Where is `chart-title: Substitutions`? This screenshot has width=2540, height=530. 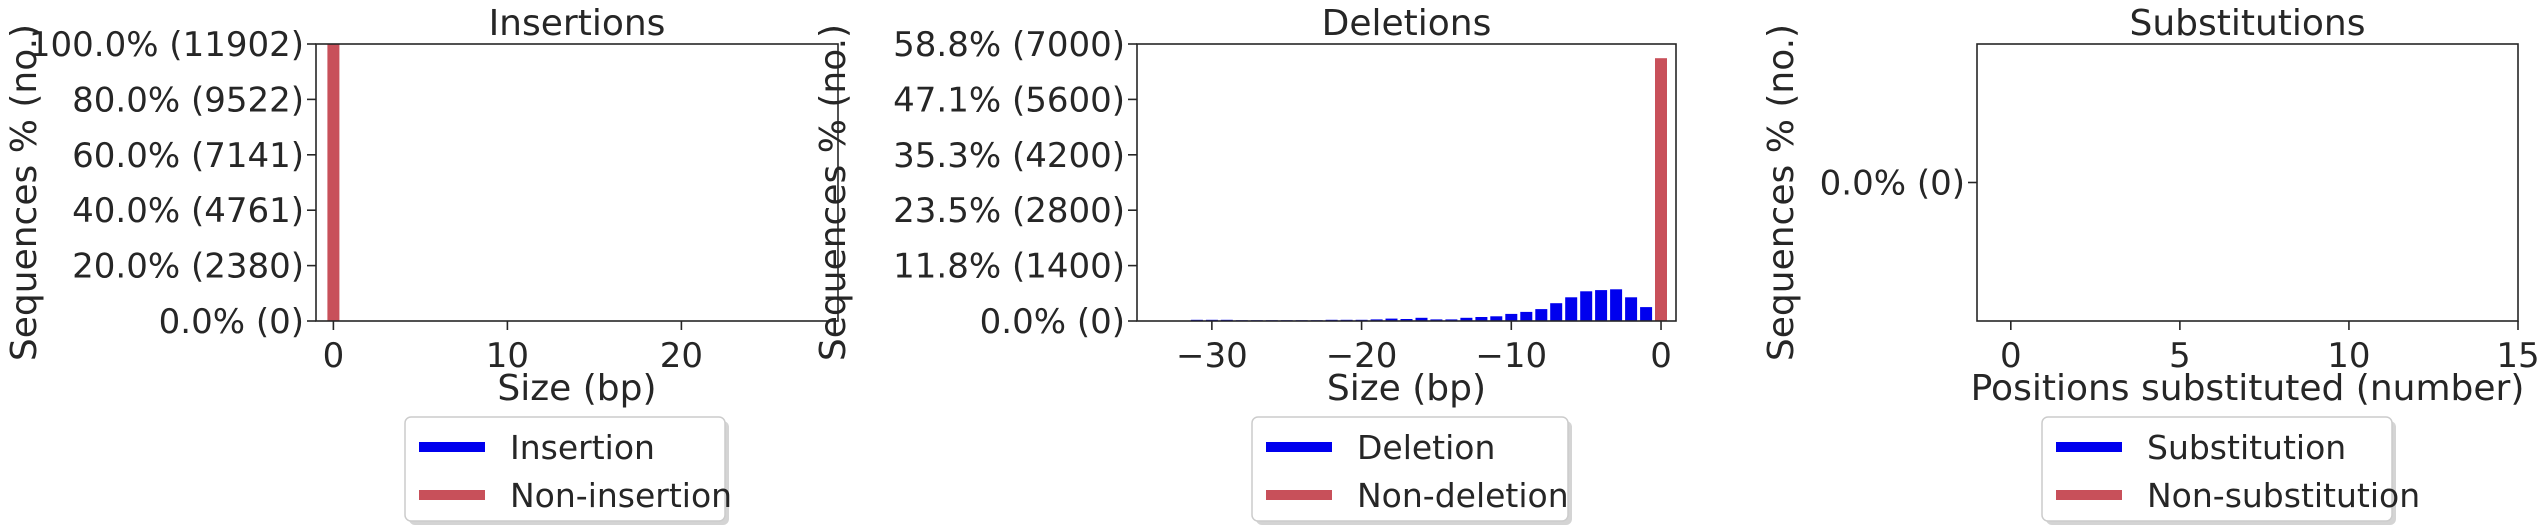
chart-title: Substitutions is located at coordinates (2247, 23).